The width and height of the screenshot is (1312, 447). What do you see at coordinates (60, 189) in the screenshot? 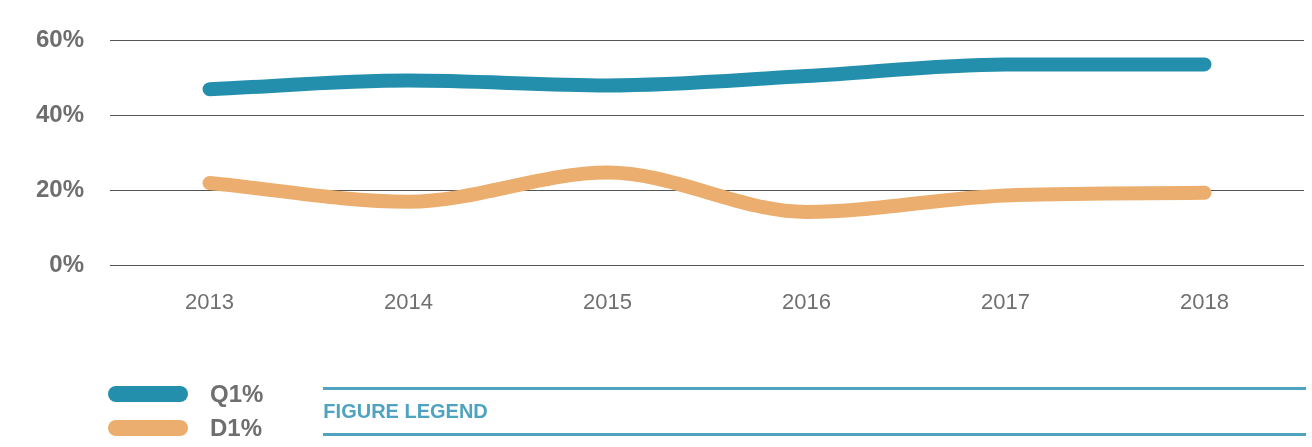
I see `y-tick-label: 20%` at bounding box center [60, 189].